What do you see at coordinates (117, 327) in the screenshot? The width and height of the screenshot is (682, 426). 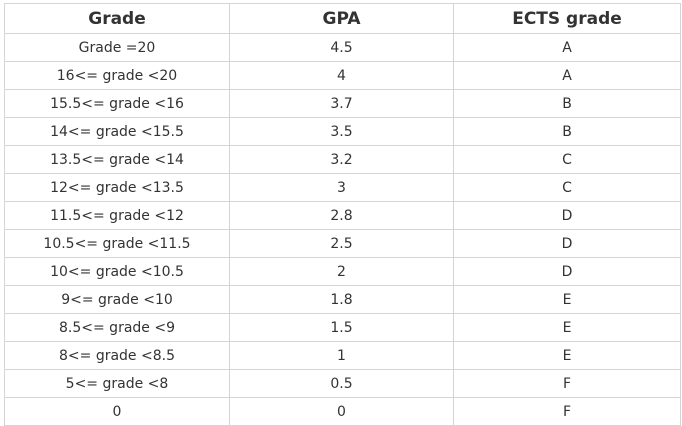 I see `cell-grade: 8.5<= grade <9` at bounding box center [117, 327].